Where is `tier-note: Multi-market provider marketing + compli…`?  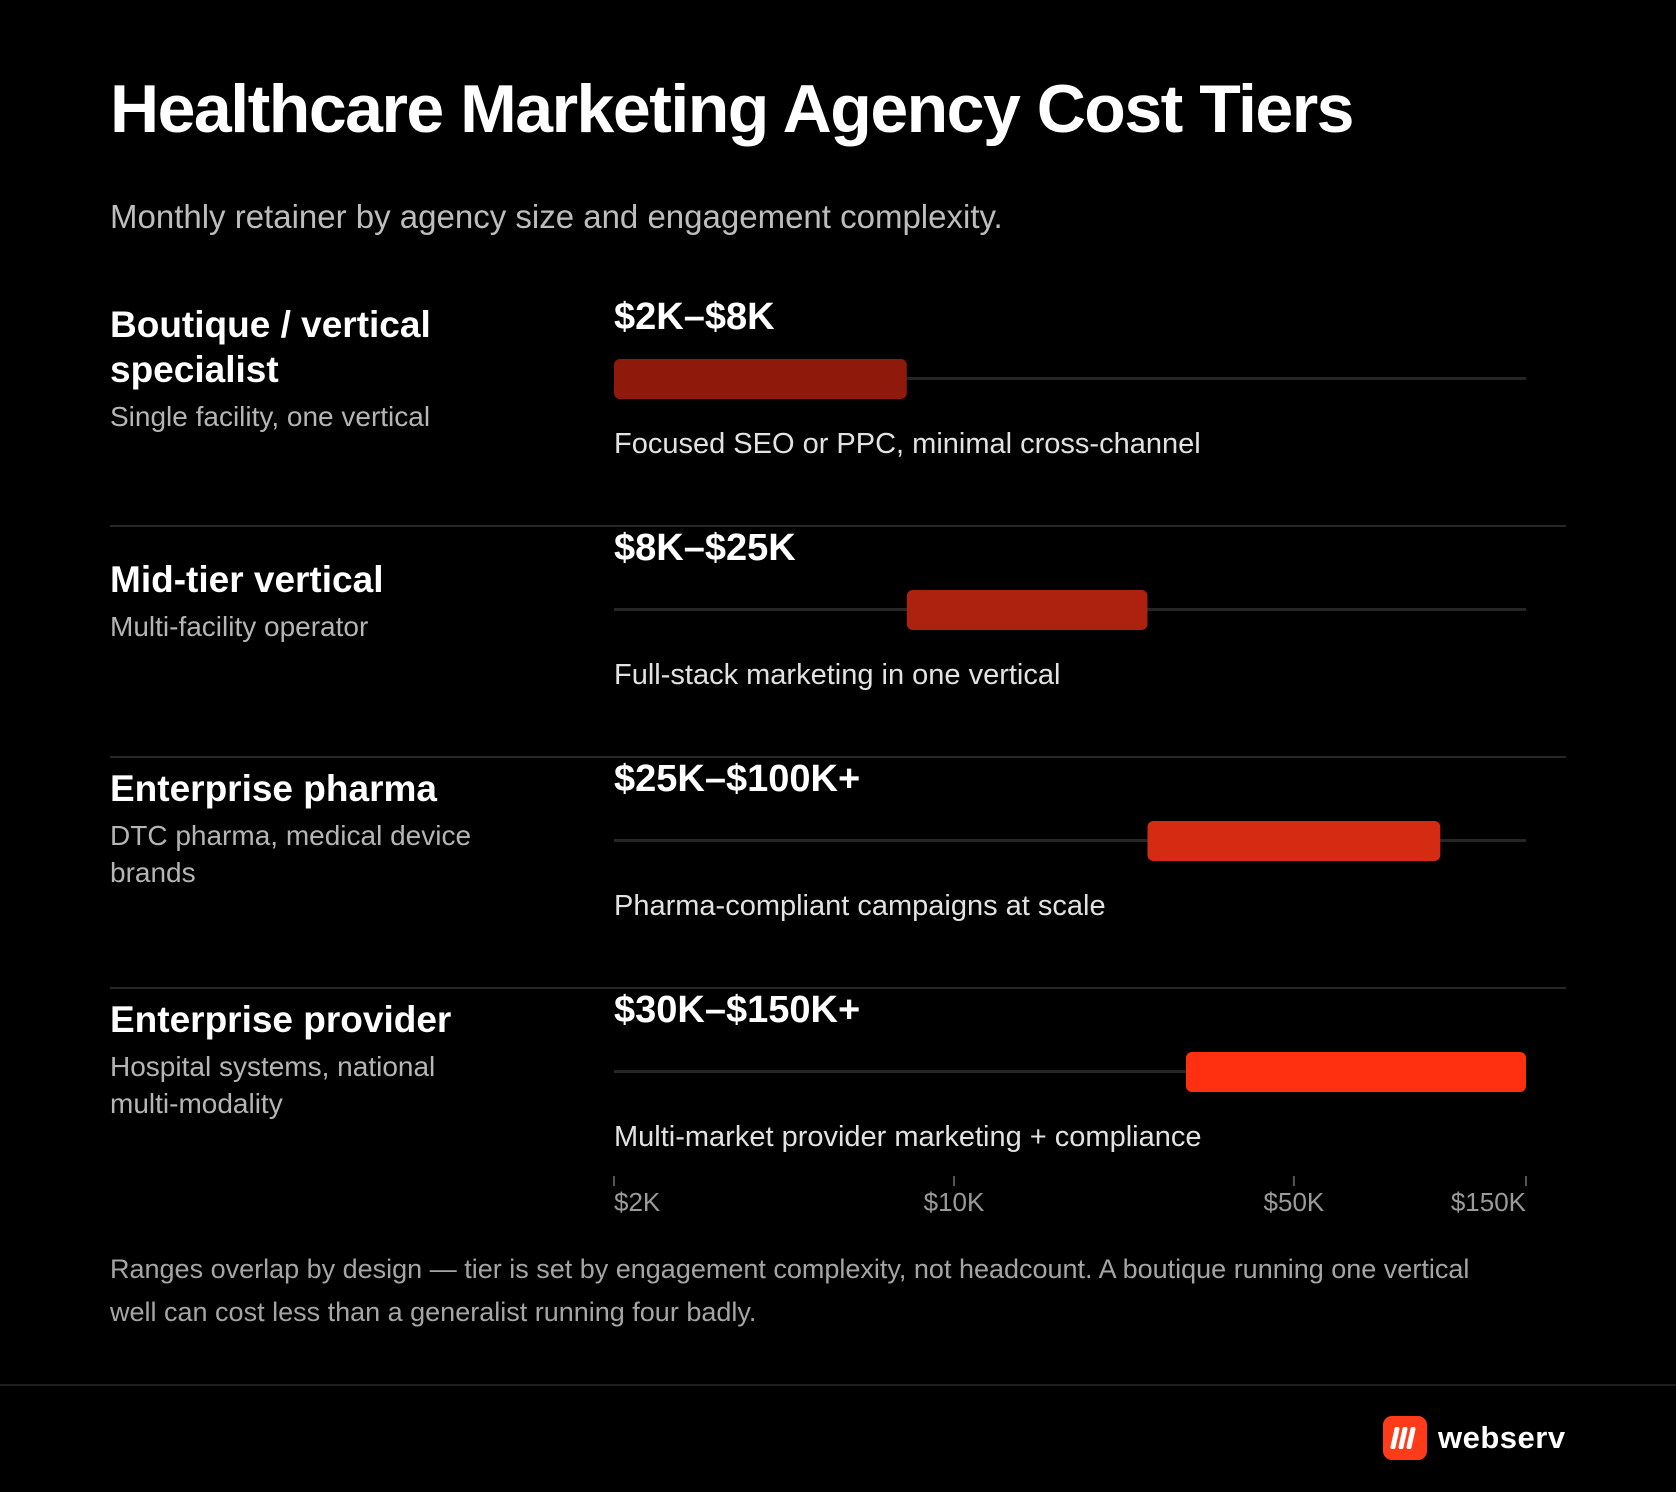 tier-note: Multi-market provider marketing + compli… is located at coordinates (908, 1137).